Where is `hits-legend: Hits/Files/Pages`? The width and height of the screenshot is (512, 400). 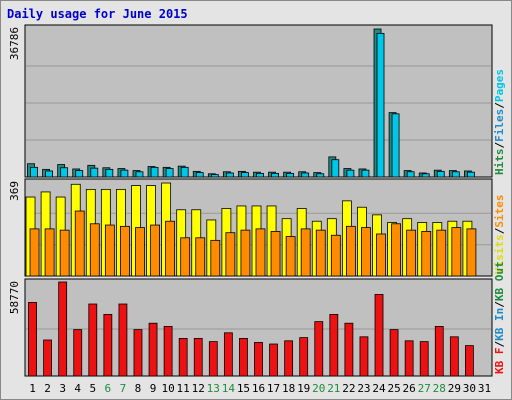
hits-legend: Hits/Files/Pages is located at coordinates (499, 122).